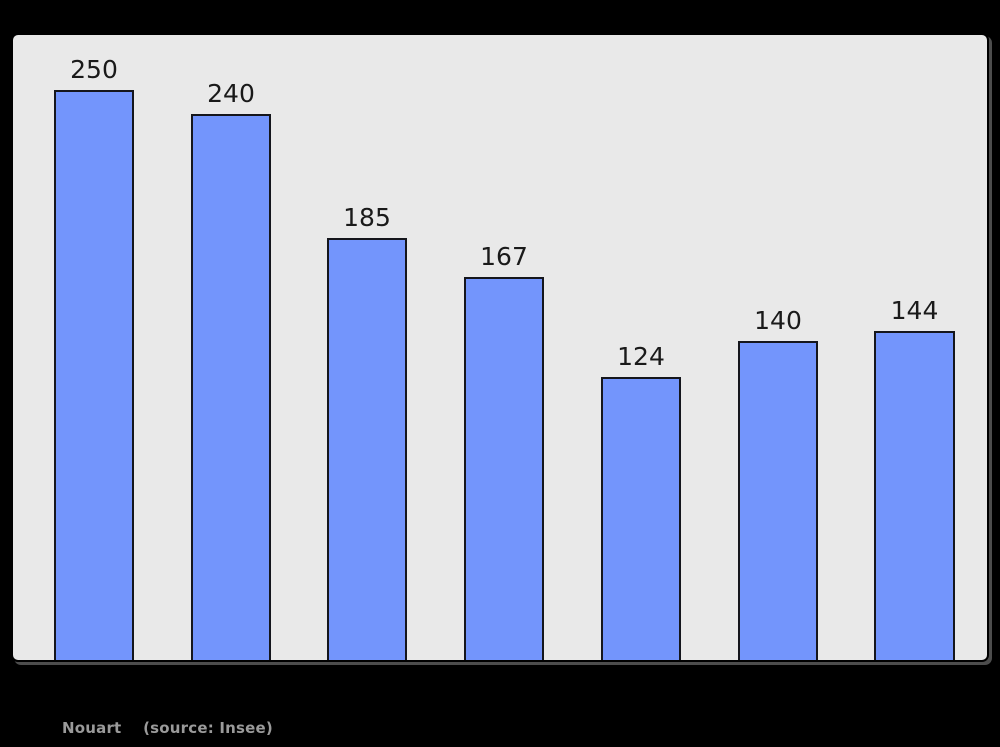 The image size is (1000, 747). Describe the element at coordinates (641, 356) in the screenshot. I see `bar-value-label: 124` at that location.